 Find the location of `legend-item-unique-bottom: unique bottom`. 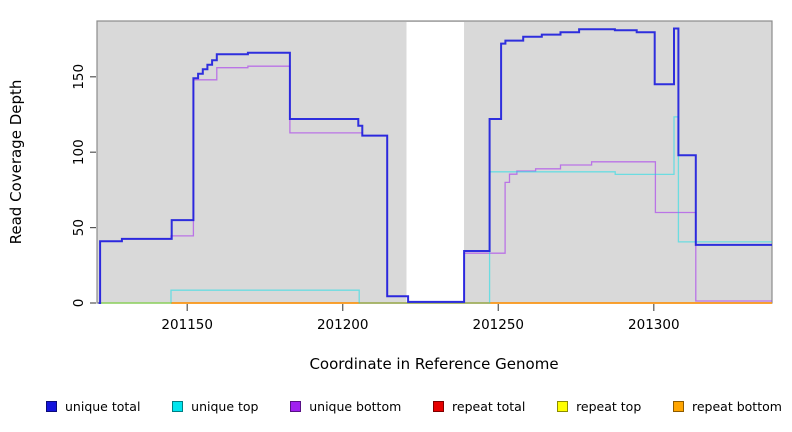

legend-item-unique-bottom: unique bottom is located at coordinates (345, 406).